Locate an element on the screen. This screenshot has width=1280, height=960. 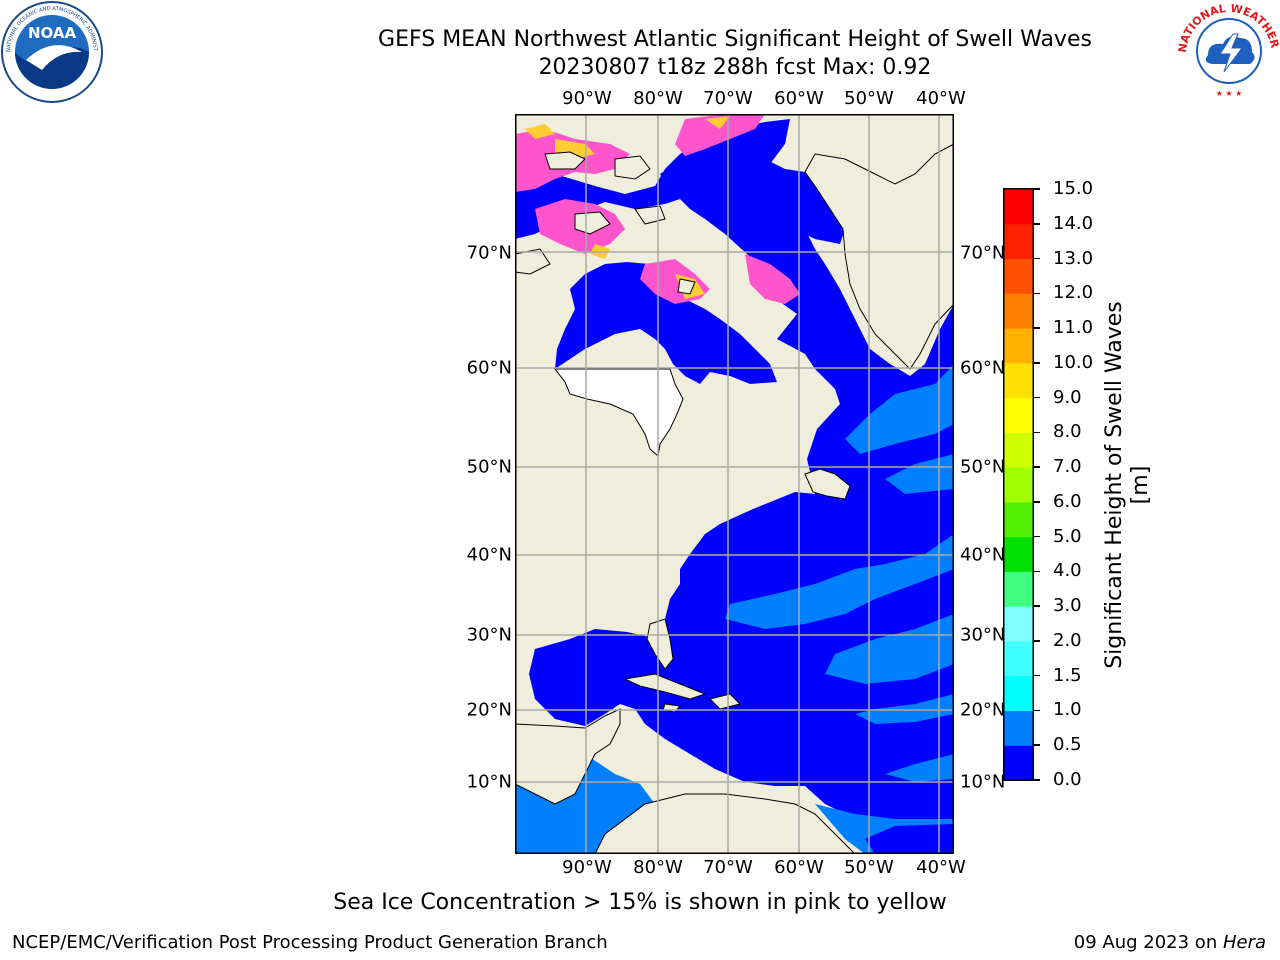
colorbar-tick-label: 3.0 is located at coordinates (1067, 606).